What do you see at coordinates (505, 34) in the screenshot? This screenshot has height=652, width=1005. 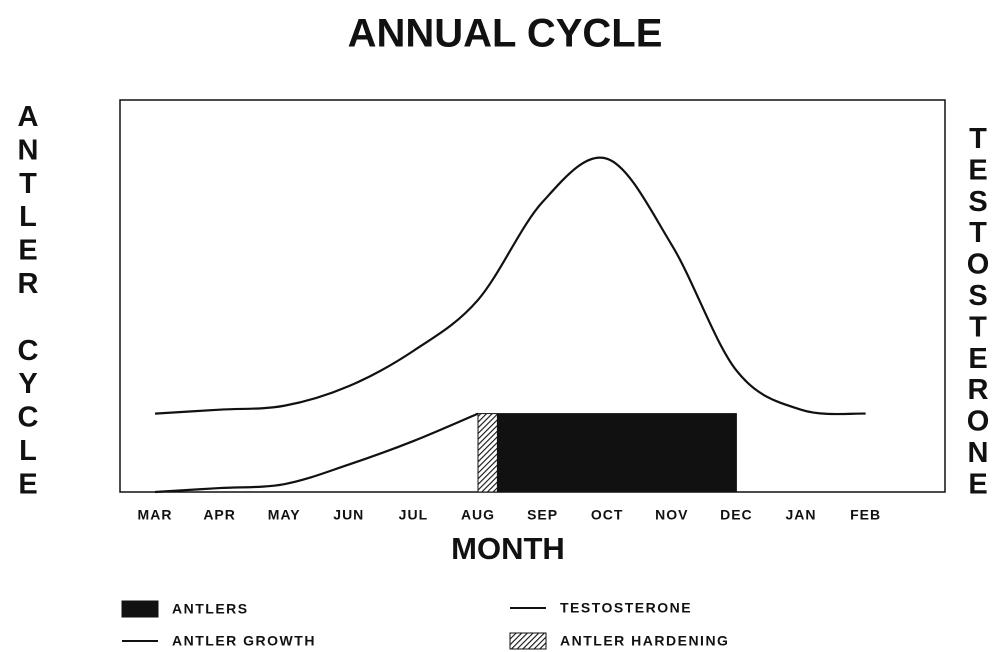 I see `chart-title: ANNUAL CYCLE` at bounding box center [505, 34].